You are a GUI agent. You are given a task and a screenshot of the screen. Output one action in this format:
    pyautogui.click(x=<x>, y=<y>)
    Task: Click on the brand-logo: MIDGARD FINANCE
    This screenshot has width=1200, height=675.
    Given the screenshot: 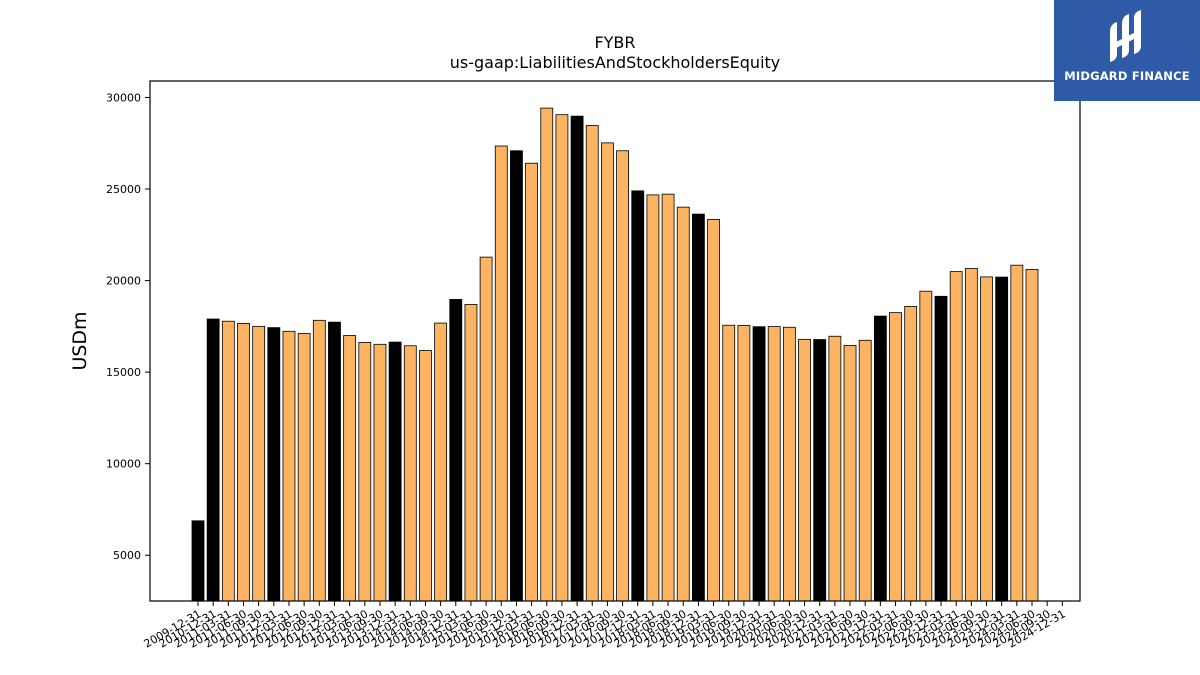 What is the action you would take?
    pyautogui.click(x=1127, y=50)
    